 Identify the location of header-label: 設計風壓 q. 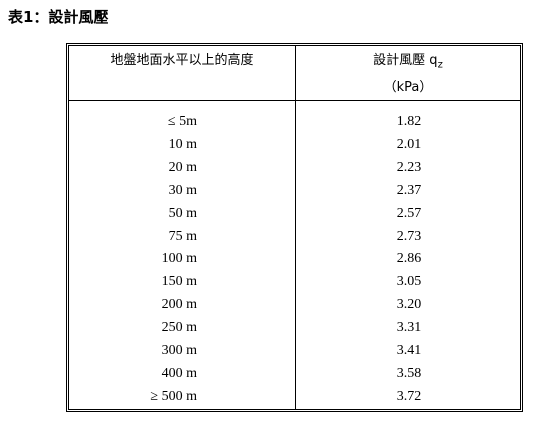
(405, 60).